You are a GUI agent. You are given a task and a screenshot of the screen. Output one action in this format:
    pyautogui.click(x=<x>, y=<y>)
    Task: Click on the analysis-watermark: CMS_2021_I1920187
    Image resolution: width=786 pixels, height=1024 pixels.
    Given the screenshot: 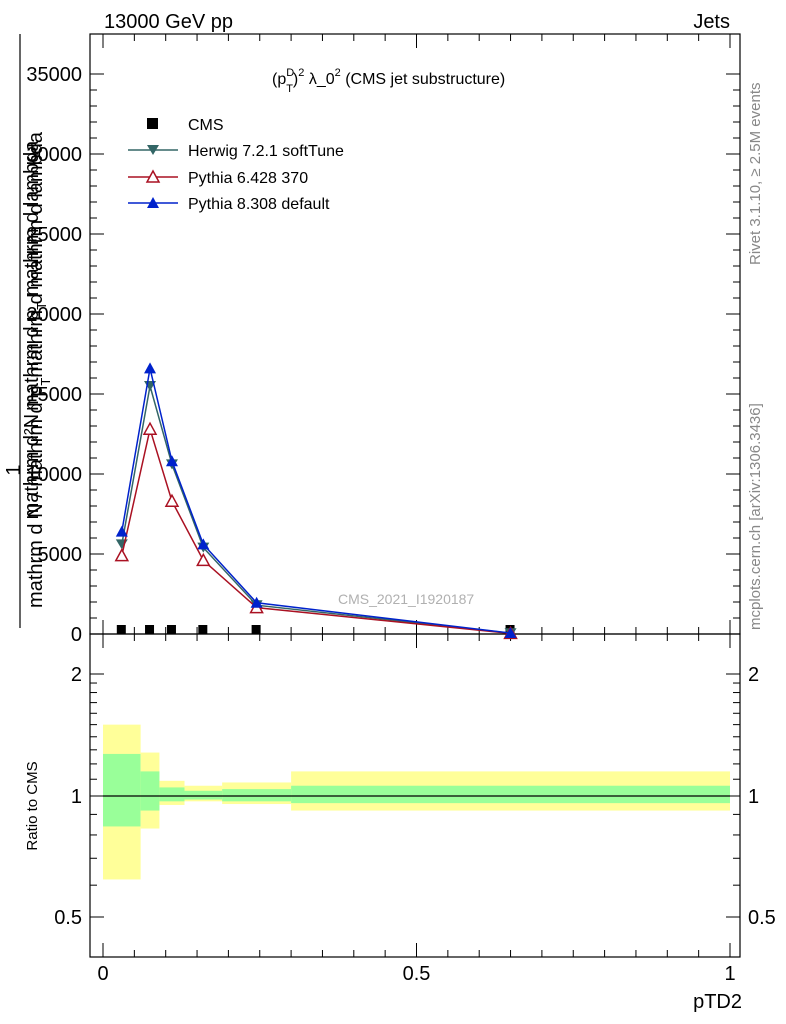 What is the action you would take?
    pyautogui.click(x=406, y=599)
    